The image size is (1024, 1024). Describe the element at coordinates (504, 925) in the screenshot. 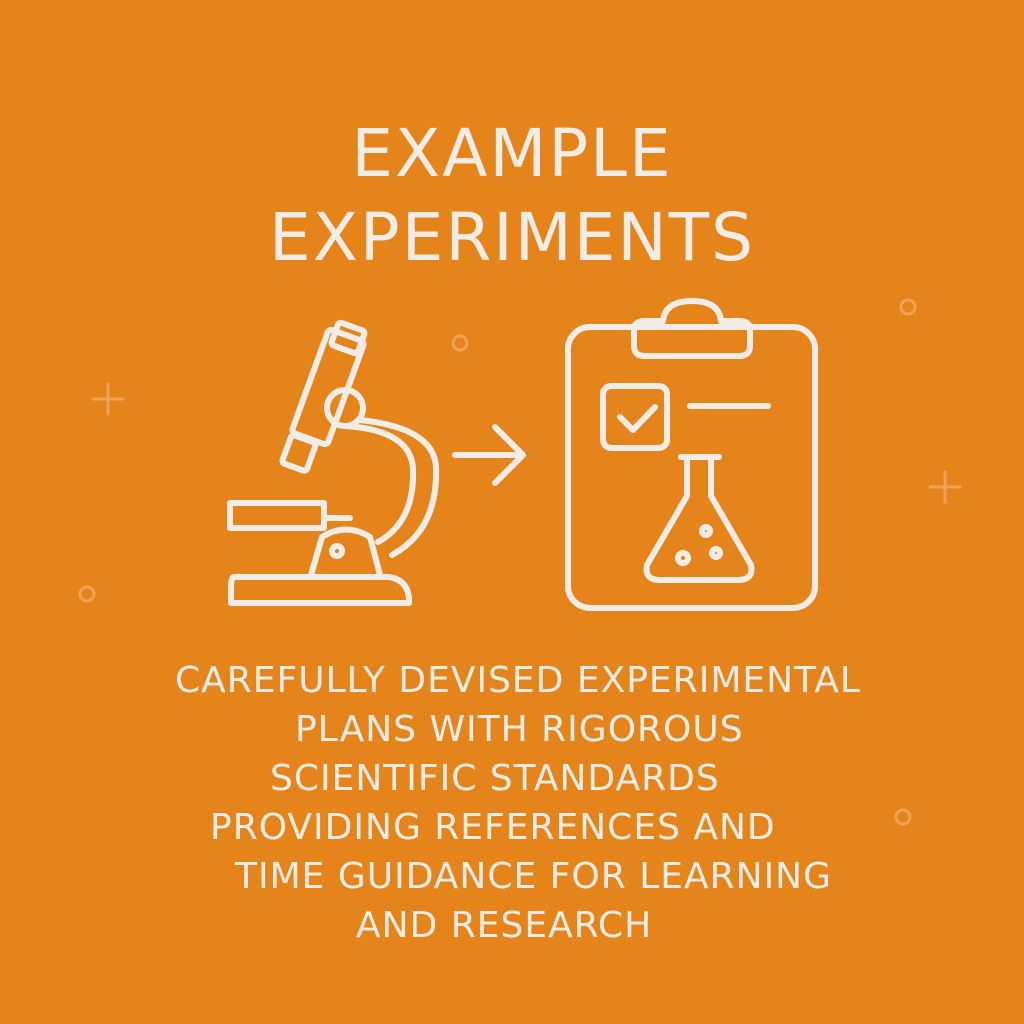

I see `description-line-6: AND RESEARCH` at that location.